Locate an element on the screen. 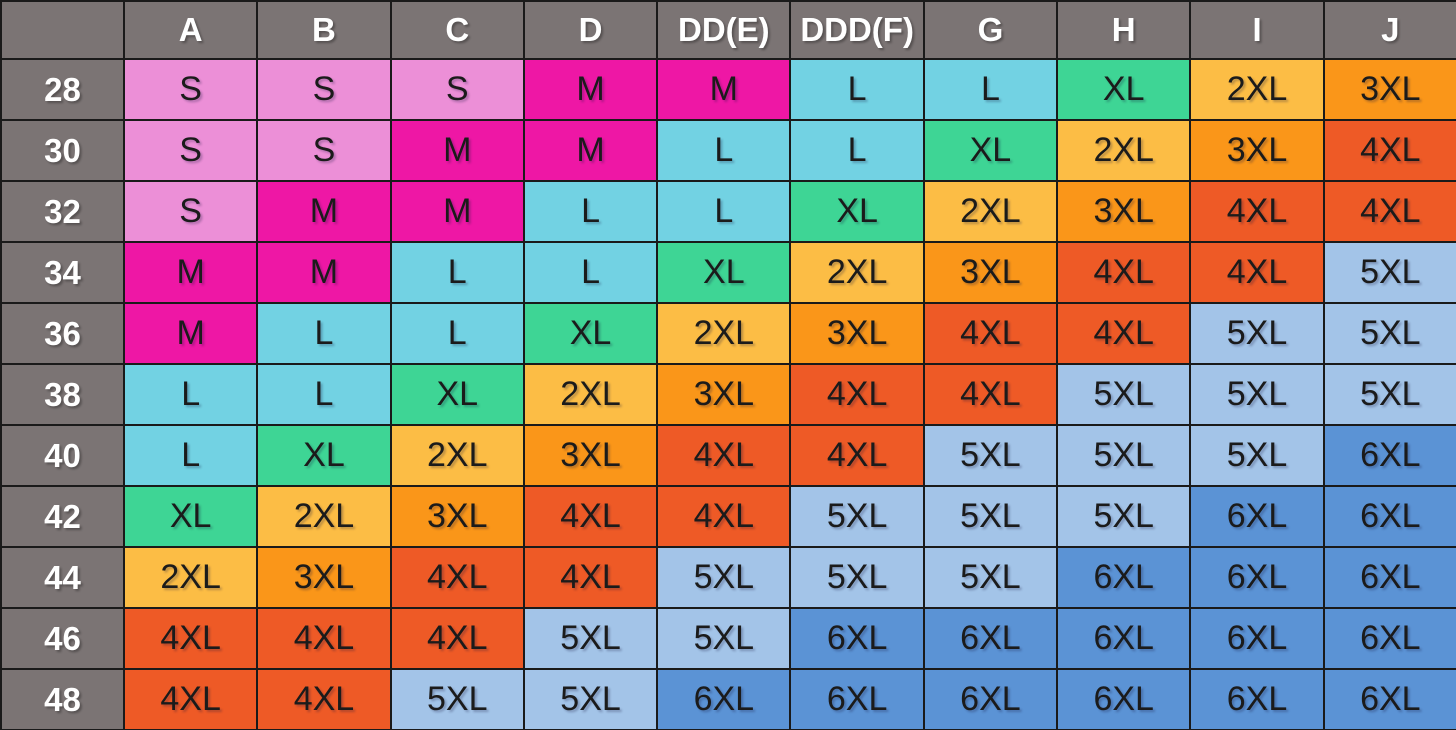  table-row: 36 M L L XL 2XL 3XL 4XL 4XL 5XL 5XL is located at coordinates (728, 333).